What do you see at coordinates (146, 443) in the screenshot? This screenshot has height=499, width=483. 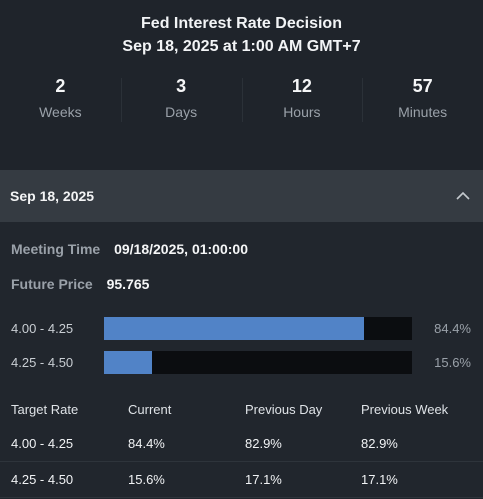 I see `table-cell: 84.4%` at bounding box center [146, 443].